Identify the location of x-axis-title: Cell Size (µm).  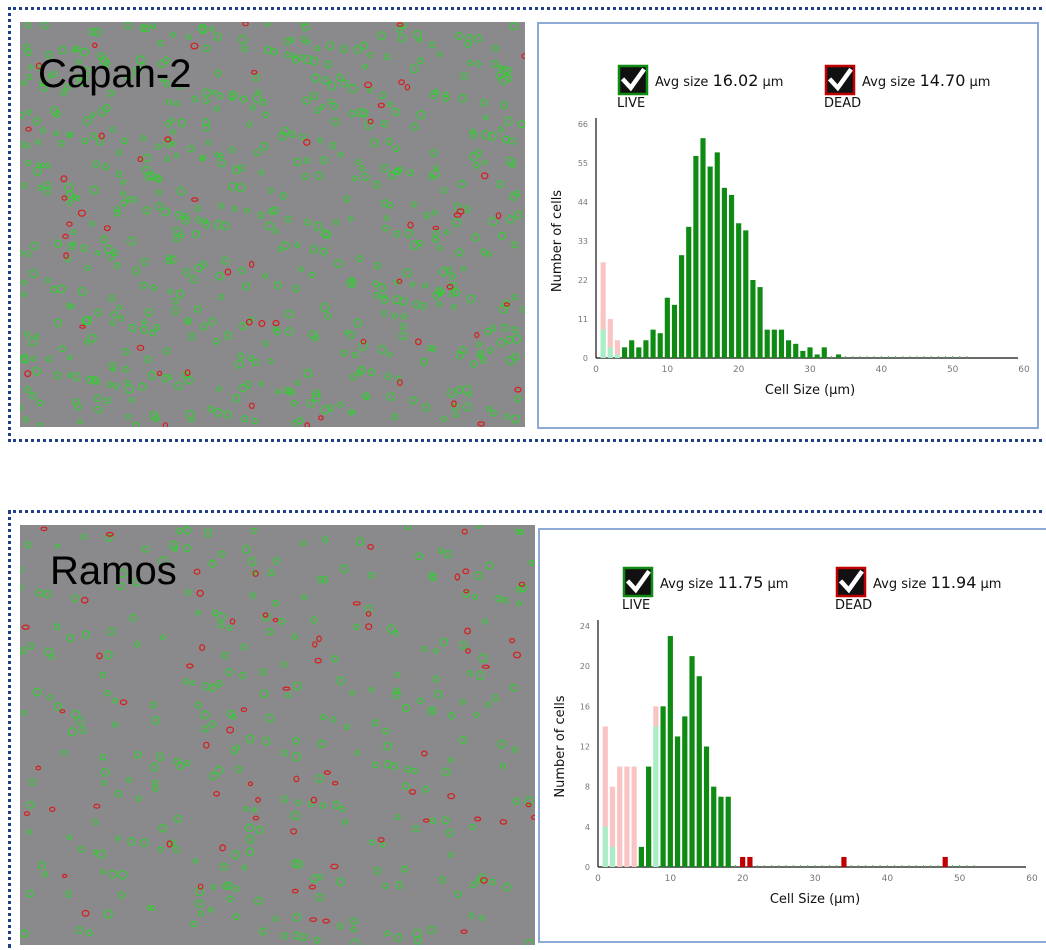
(810, 390).